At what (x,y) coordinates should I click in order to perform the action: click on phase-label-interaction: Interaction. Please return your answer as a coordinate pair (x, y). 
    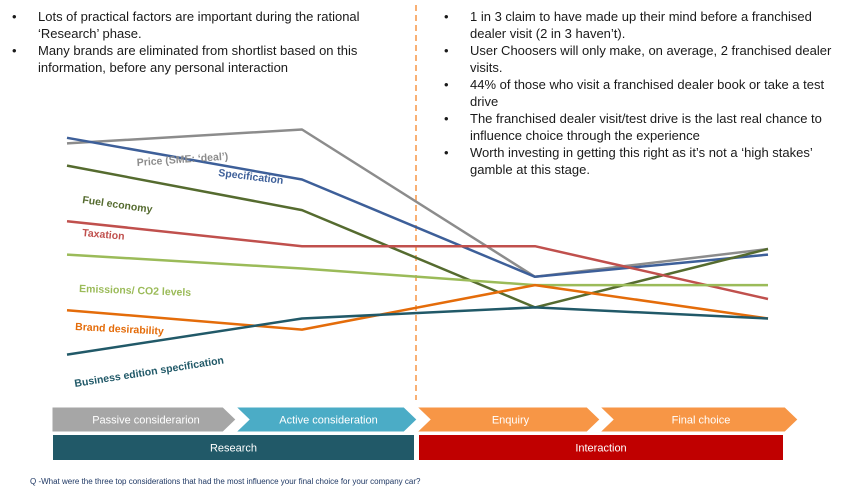
    Looking at the image, I should click on (600, 449).